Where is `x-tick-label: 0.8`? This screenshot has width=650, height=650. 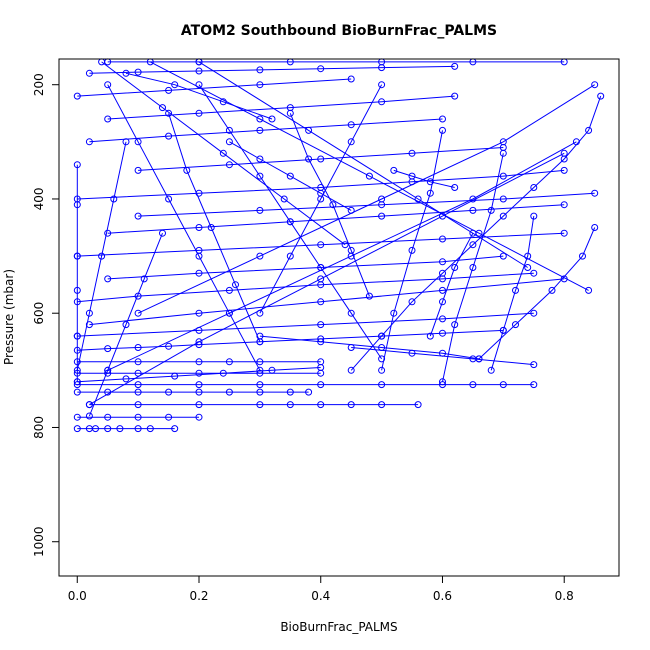
x-tick-label: 0.8 is located at coordinates (564, 596).